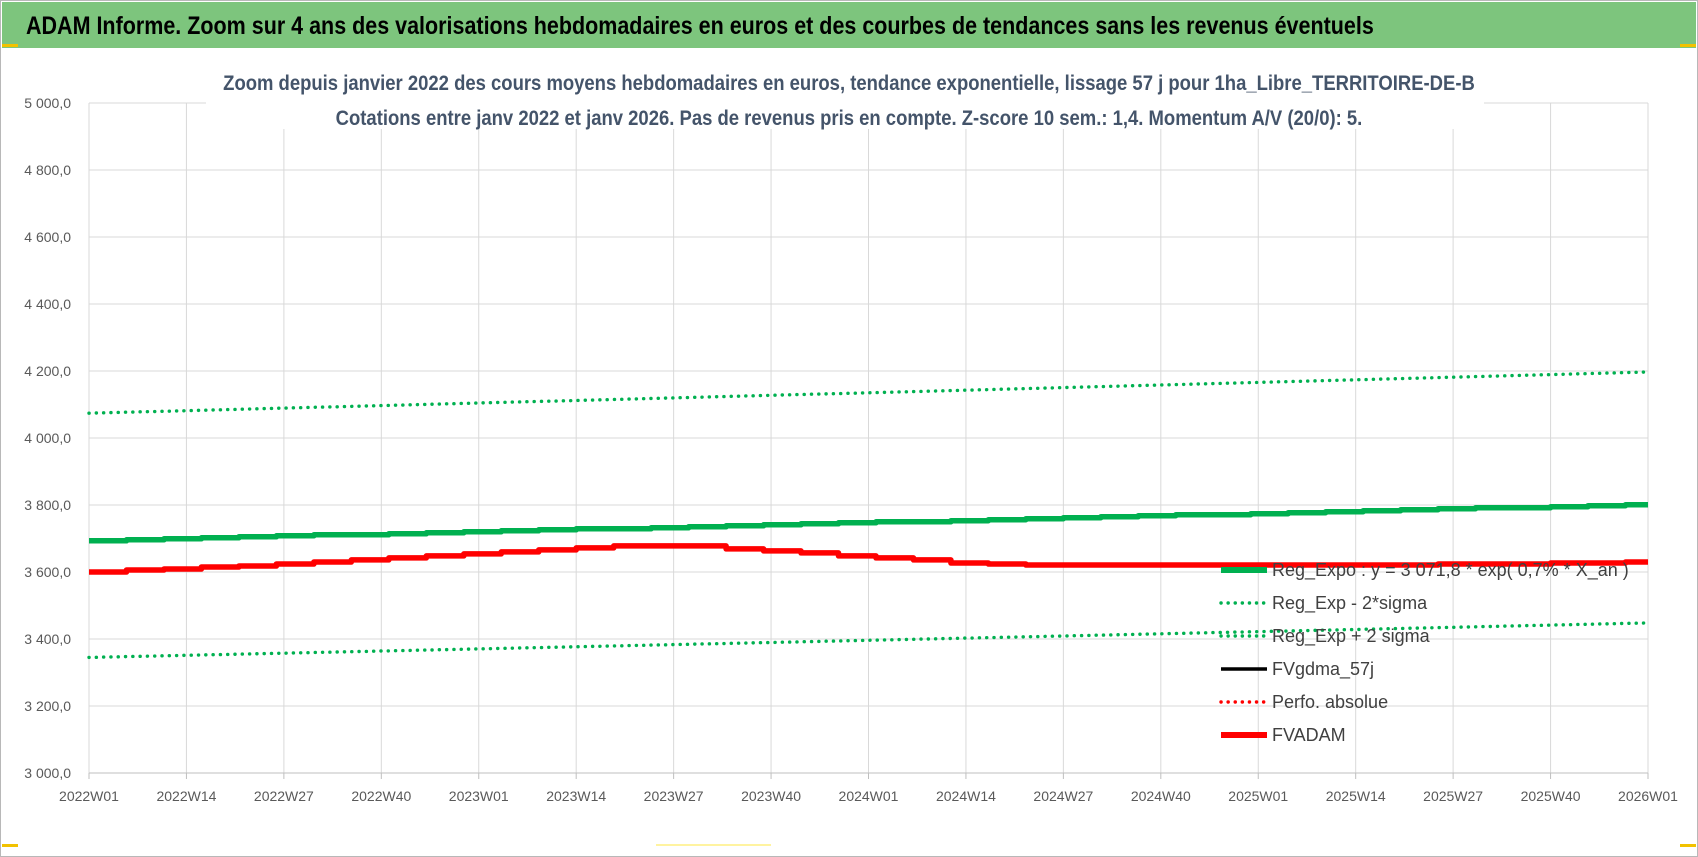  What do you see at coordinates (1648, 796) in the screenshot?
I see `x-tick-label: 2026W01` at bounding box center [1648, 796].